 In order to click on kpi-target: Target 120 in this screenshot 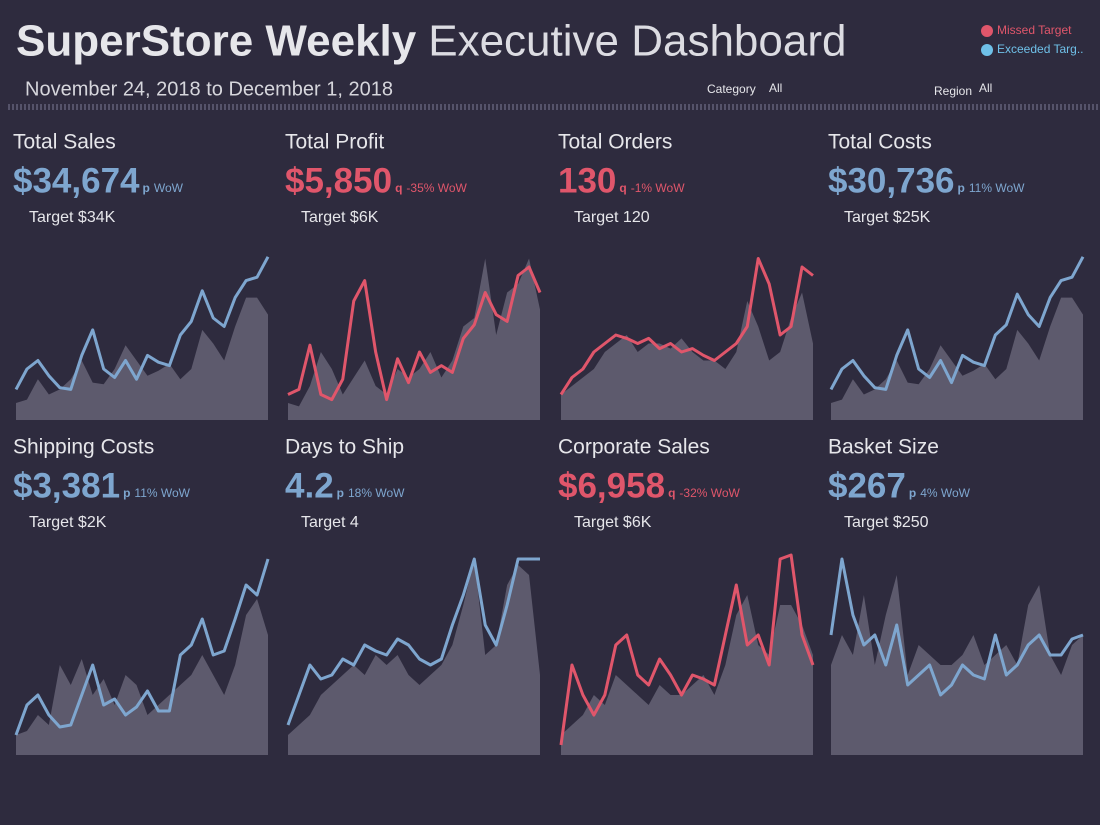, I will do `click(612, 217)`.